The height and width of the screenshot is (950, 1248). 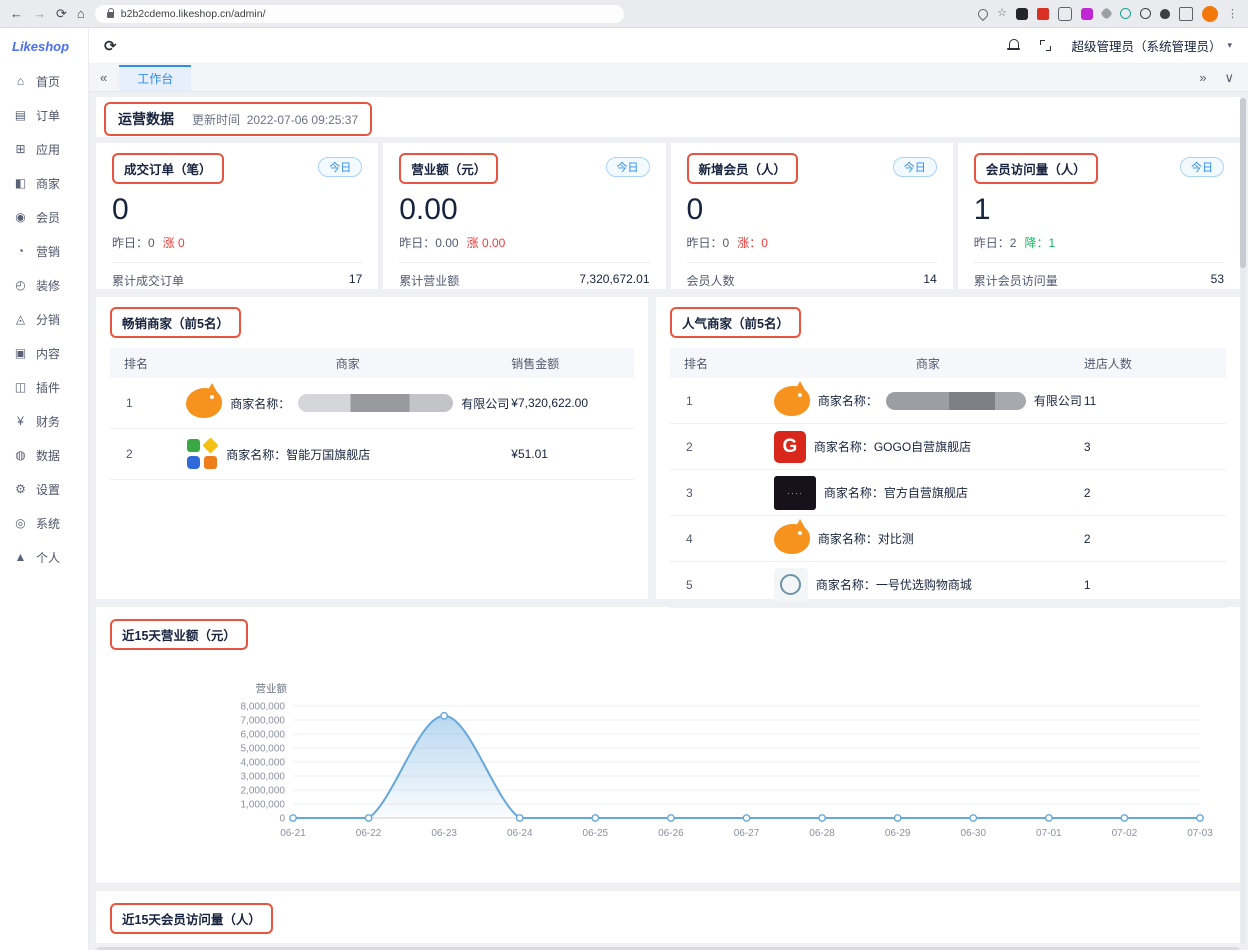 What do you see at coordinates (1232, 14) in the screenshot?
I see `browser-menu-icon: ⋮` at bounding box center [1232, 14].